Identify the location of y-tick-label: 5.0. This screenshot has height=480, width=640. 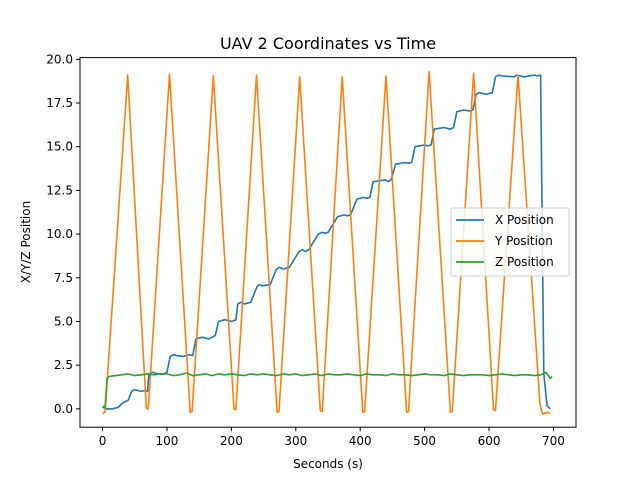
(63, 321).